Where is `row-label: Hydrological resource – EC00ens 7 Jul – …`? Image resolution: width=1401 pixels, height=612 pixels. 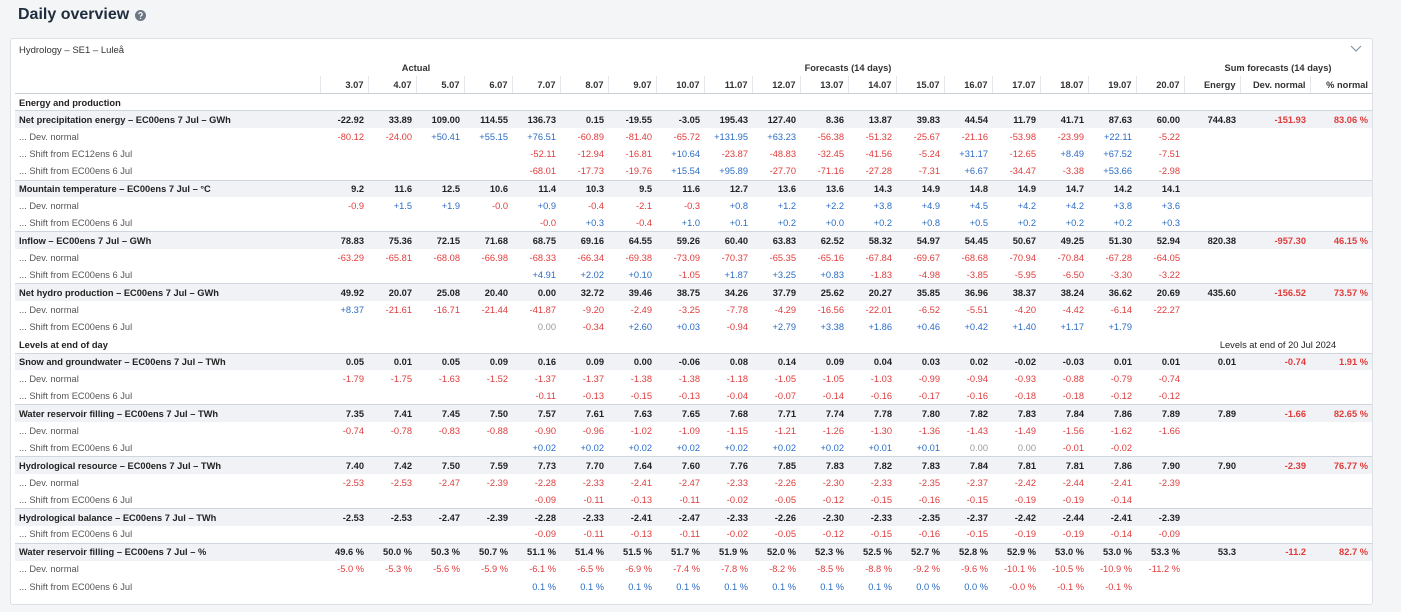
row-label: Hydrological resource – EC00ens 7 Jul – … is located at coordinates (167, 465).